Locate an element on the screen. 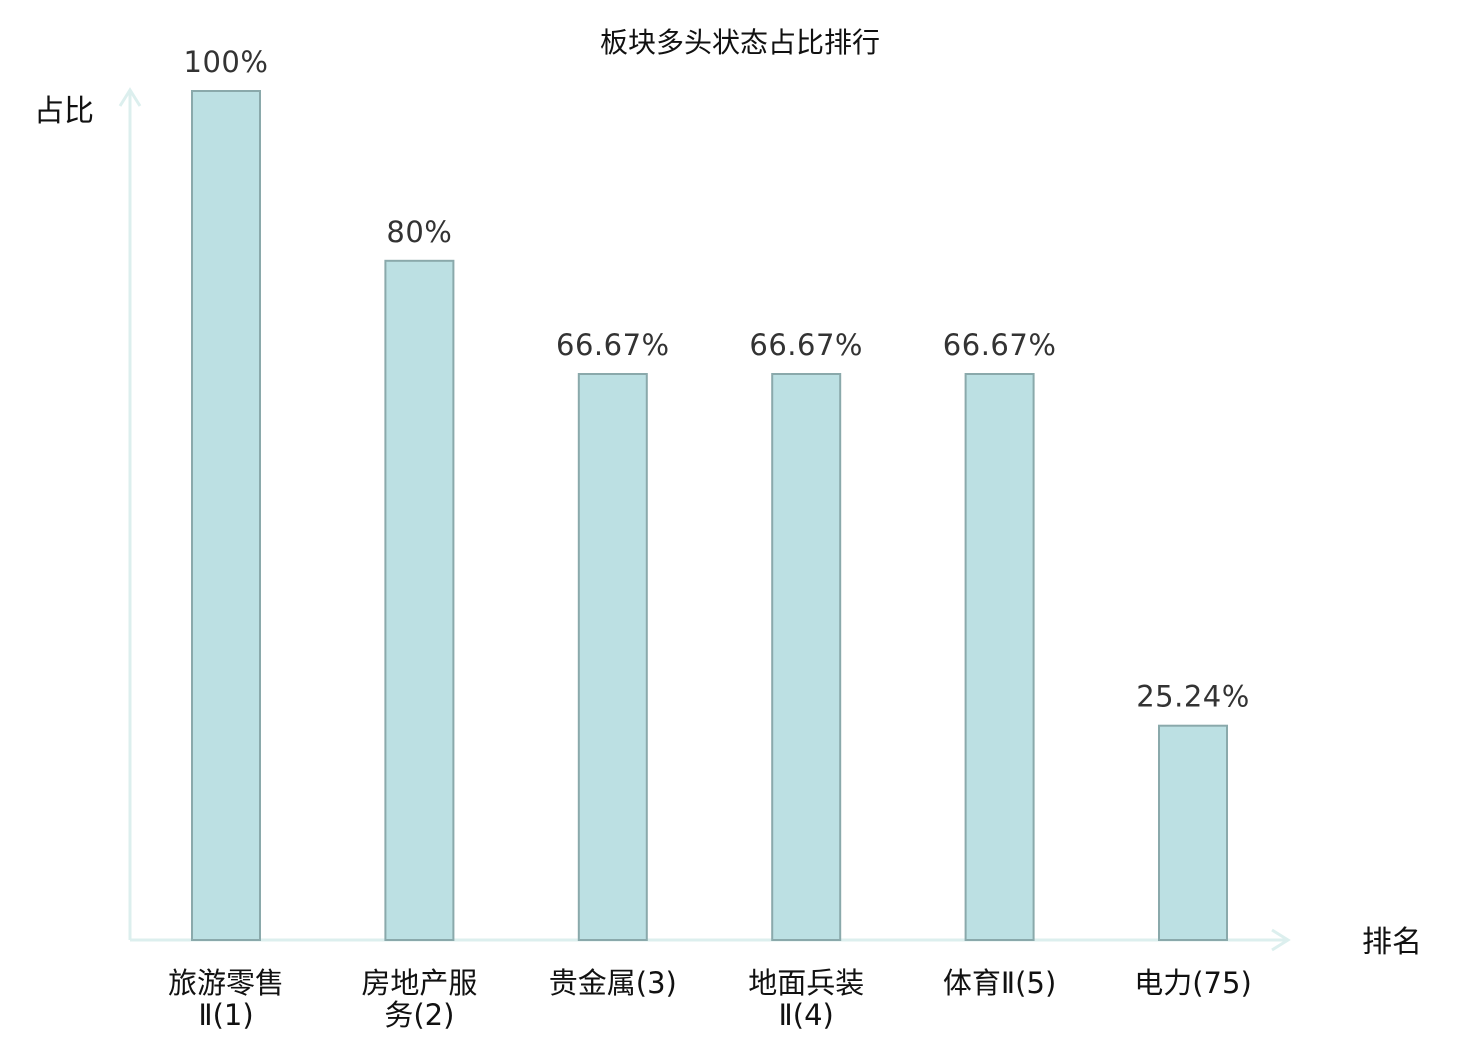 The width and height of the screenshot is (1480, 1040). value-label-1: 100% is located at coordinates (226, 62).